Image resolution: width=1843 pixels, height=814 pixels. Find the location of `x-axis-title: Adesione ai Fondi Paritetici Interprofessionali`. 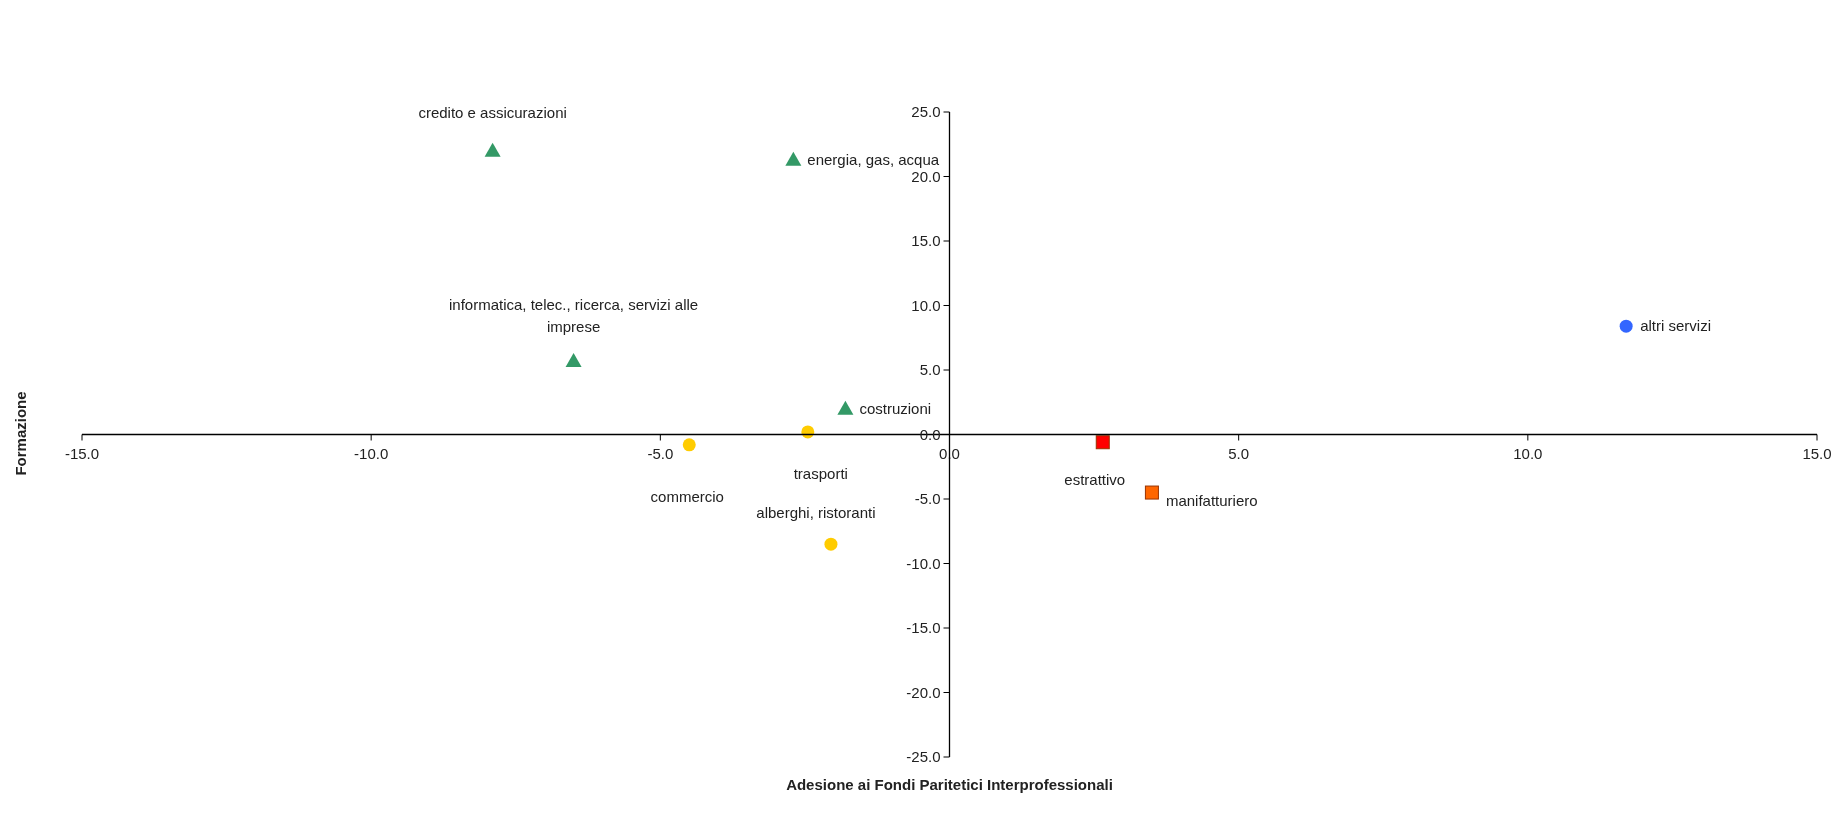

x-axis-title: Adesione ai Fondi Paritetici Interprofessionali is located at coordinates (949, 784).